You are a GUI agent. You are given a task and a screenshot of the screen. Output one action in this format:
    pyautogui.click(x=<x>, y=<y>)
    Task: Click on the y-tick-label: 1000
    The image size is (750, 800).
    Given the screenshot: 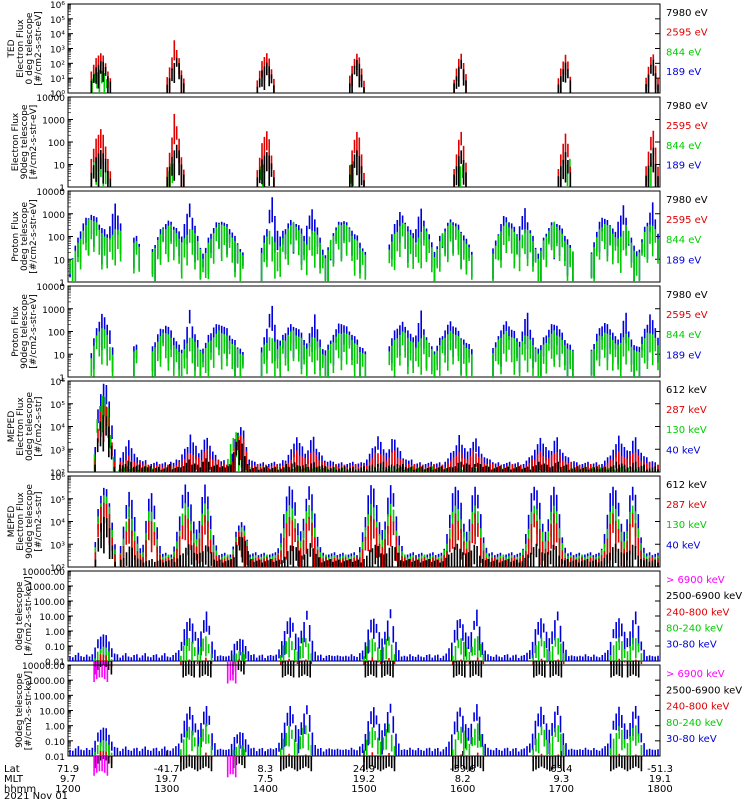 What is the action you would take?
    pyautogui.click(x=53, y=122)
    